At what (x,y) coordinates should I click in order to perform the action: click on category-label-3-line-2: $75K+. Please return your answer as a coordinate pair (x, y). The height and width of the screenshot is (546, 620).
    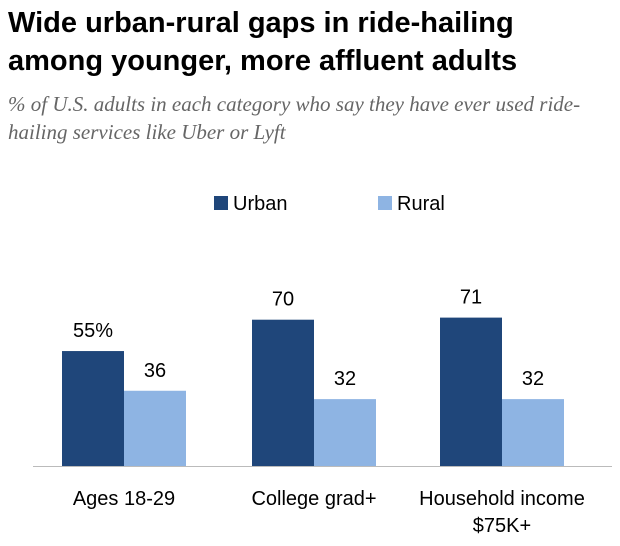
    Looking at the image, I should click on (502, 526).